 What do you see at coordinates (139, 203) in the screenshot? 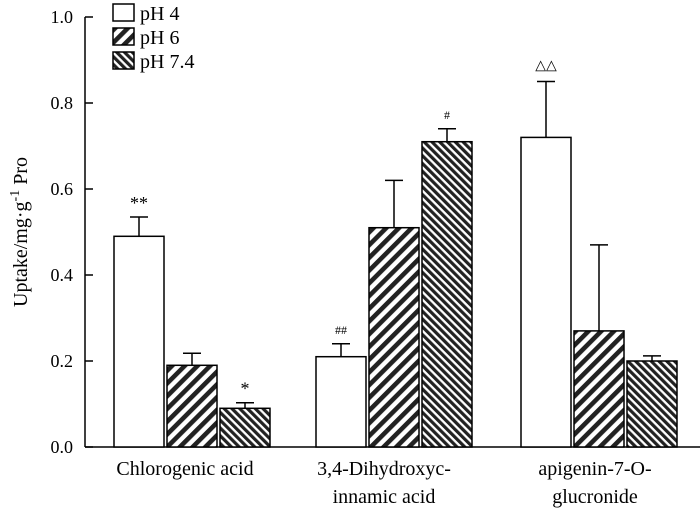
I see `significance-label: **` at bounding box center [139, 203].